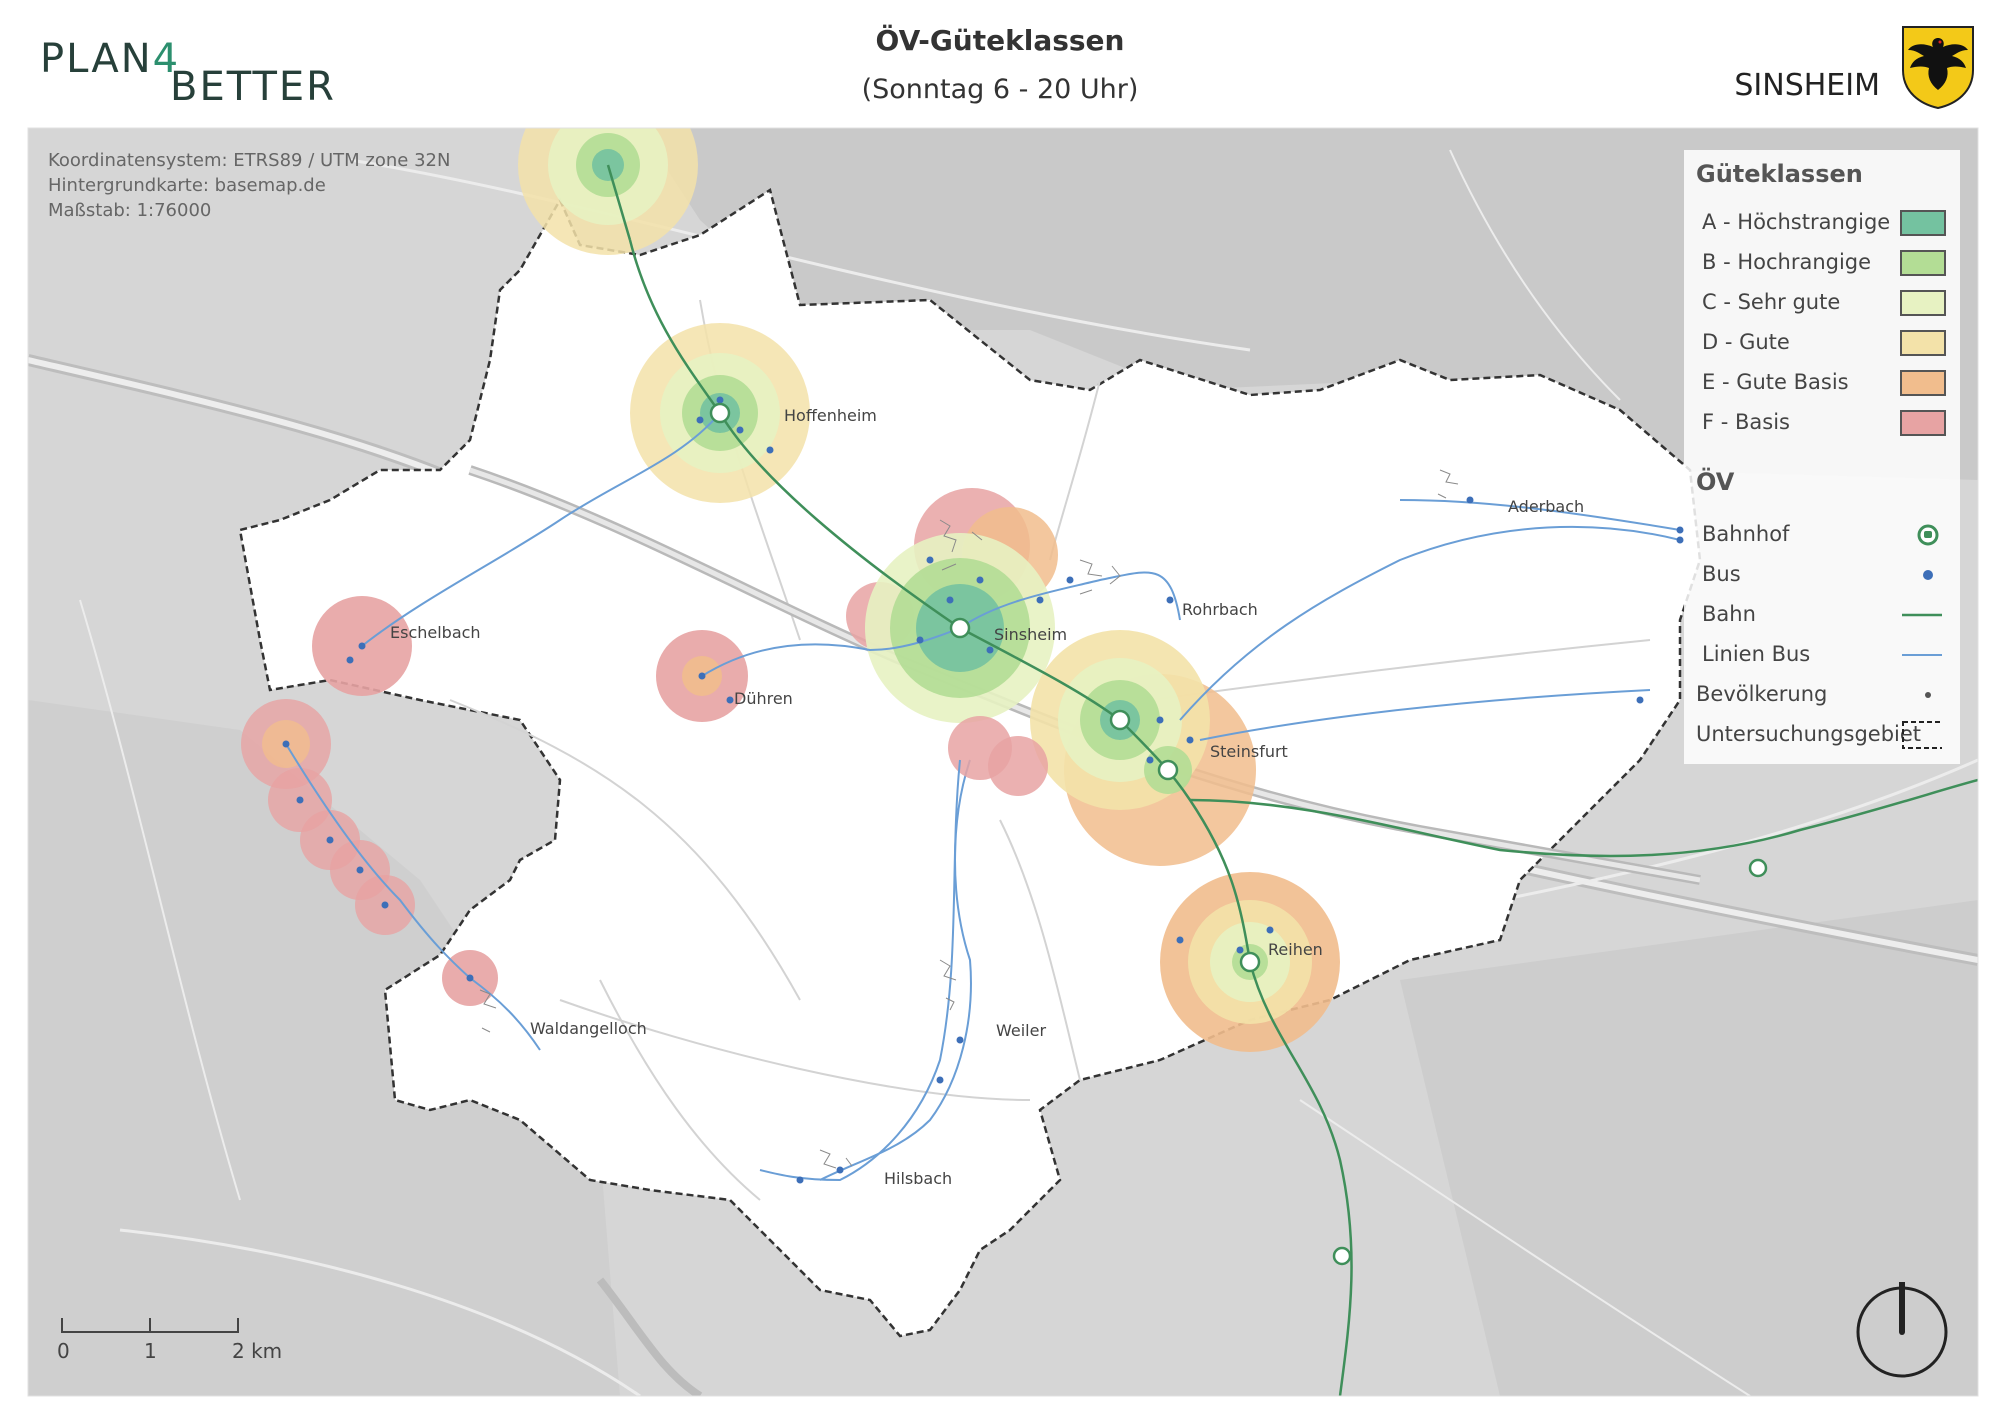  What do you see at coordinates (1771, 302) in the screenshot?
I see `legend-label: C - Sehr gute` at bounding box center [1771, 302].